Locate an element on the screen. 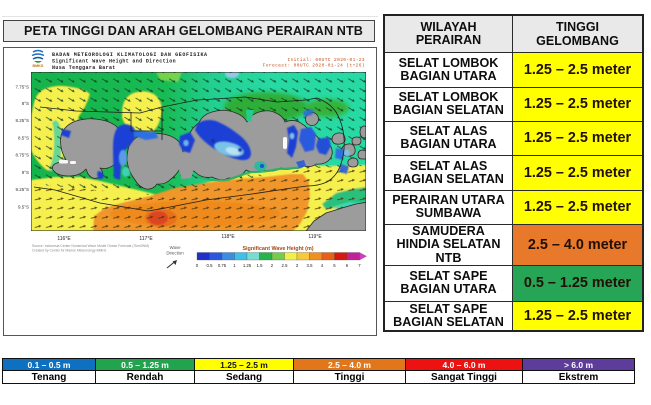 The height and width of the screenshot is (405, 651). svg-text: 0.75 is located at coordinates (222, 265).